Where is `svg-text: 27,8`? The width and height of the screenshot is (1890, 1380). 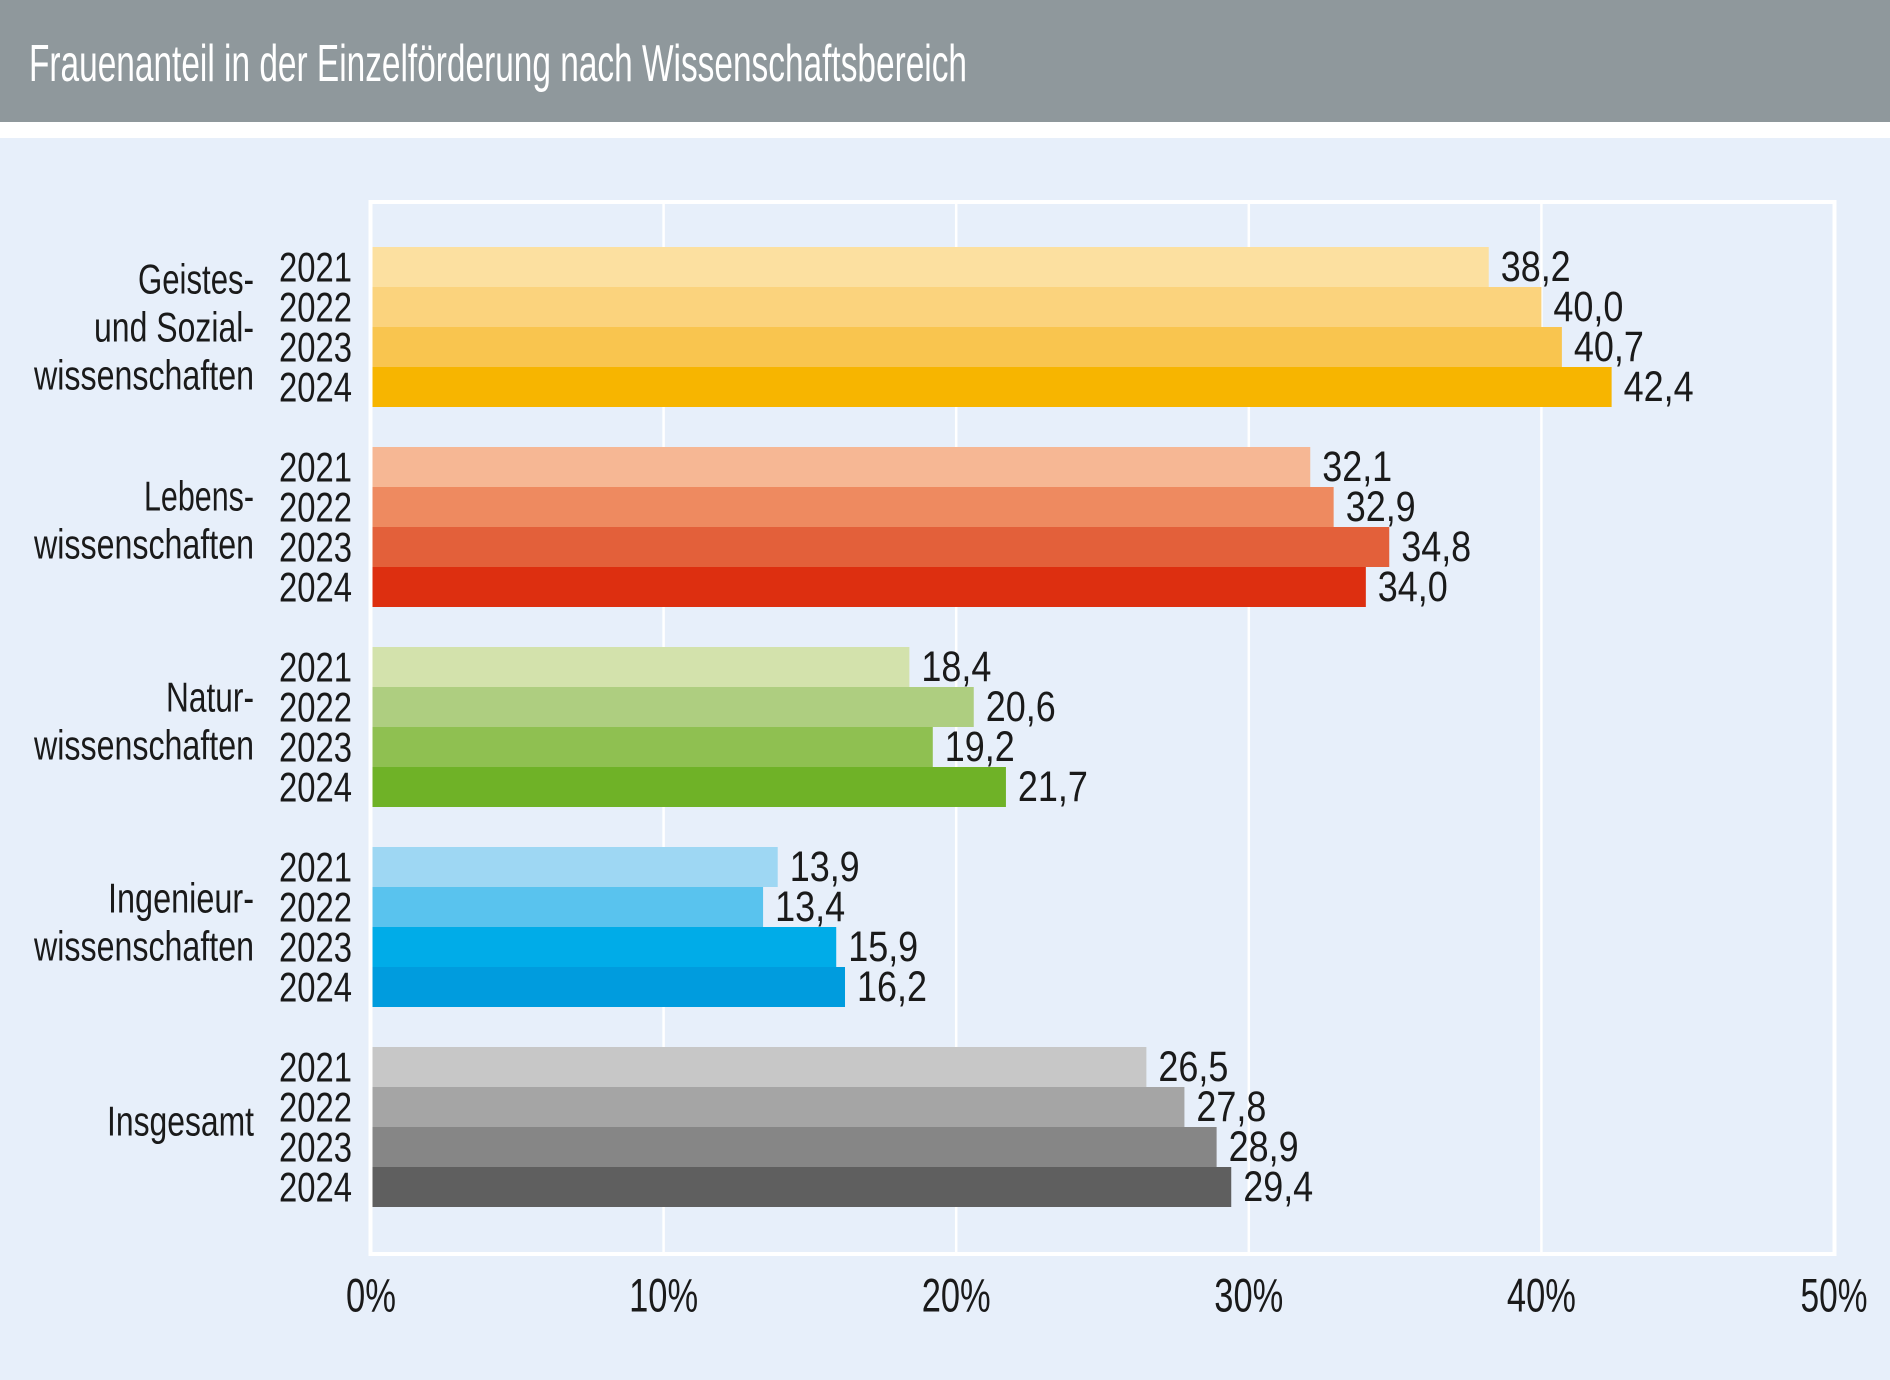 svg-text: 27,8 is located at coordinates (1231, 1107).